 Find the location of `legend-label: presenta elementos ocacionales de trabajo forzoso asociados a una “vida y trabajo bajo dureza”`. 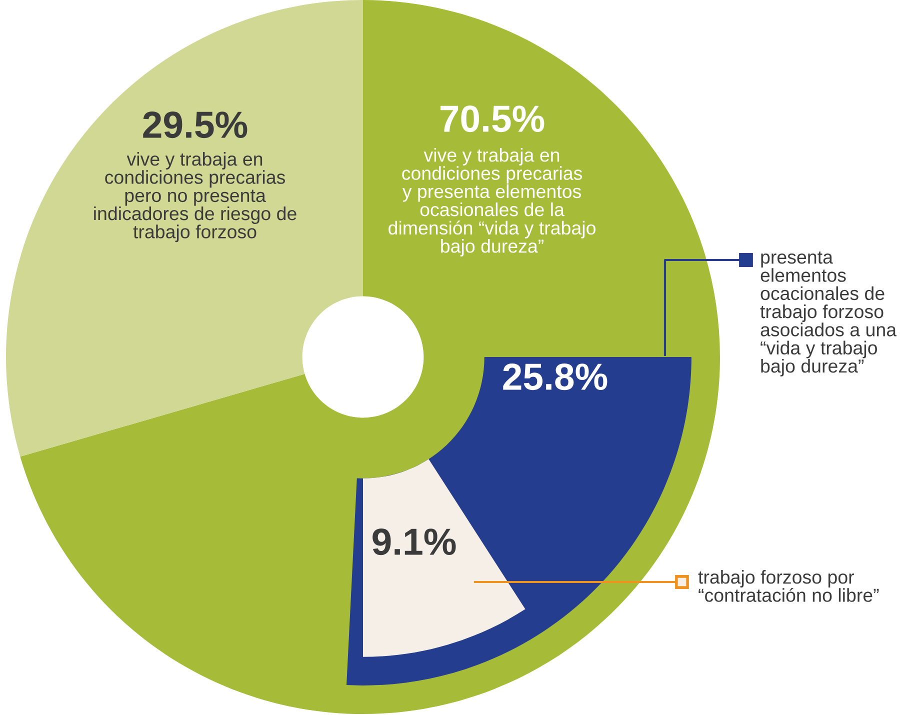

legend-label: presenta elementos ocacionales de trabajo forzoso asociados a una “vida y trabajo bajo dureza” is located at coordinates (828, 313).